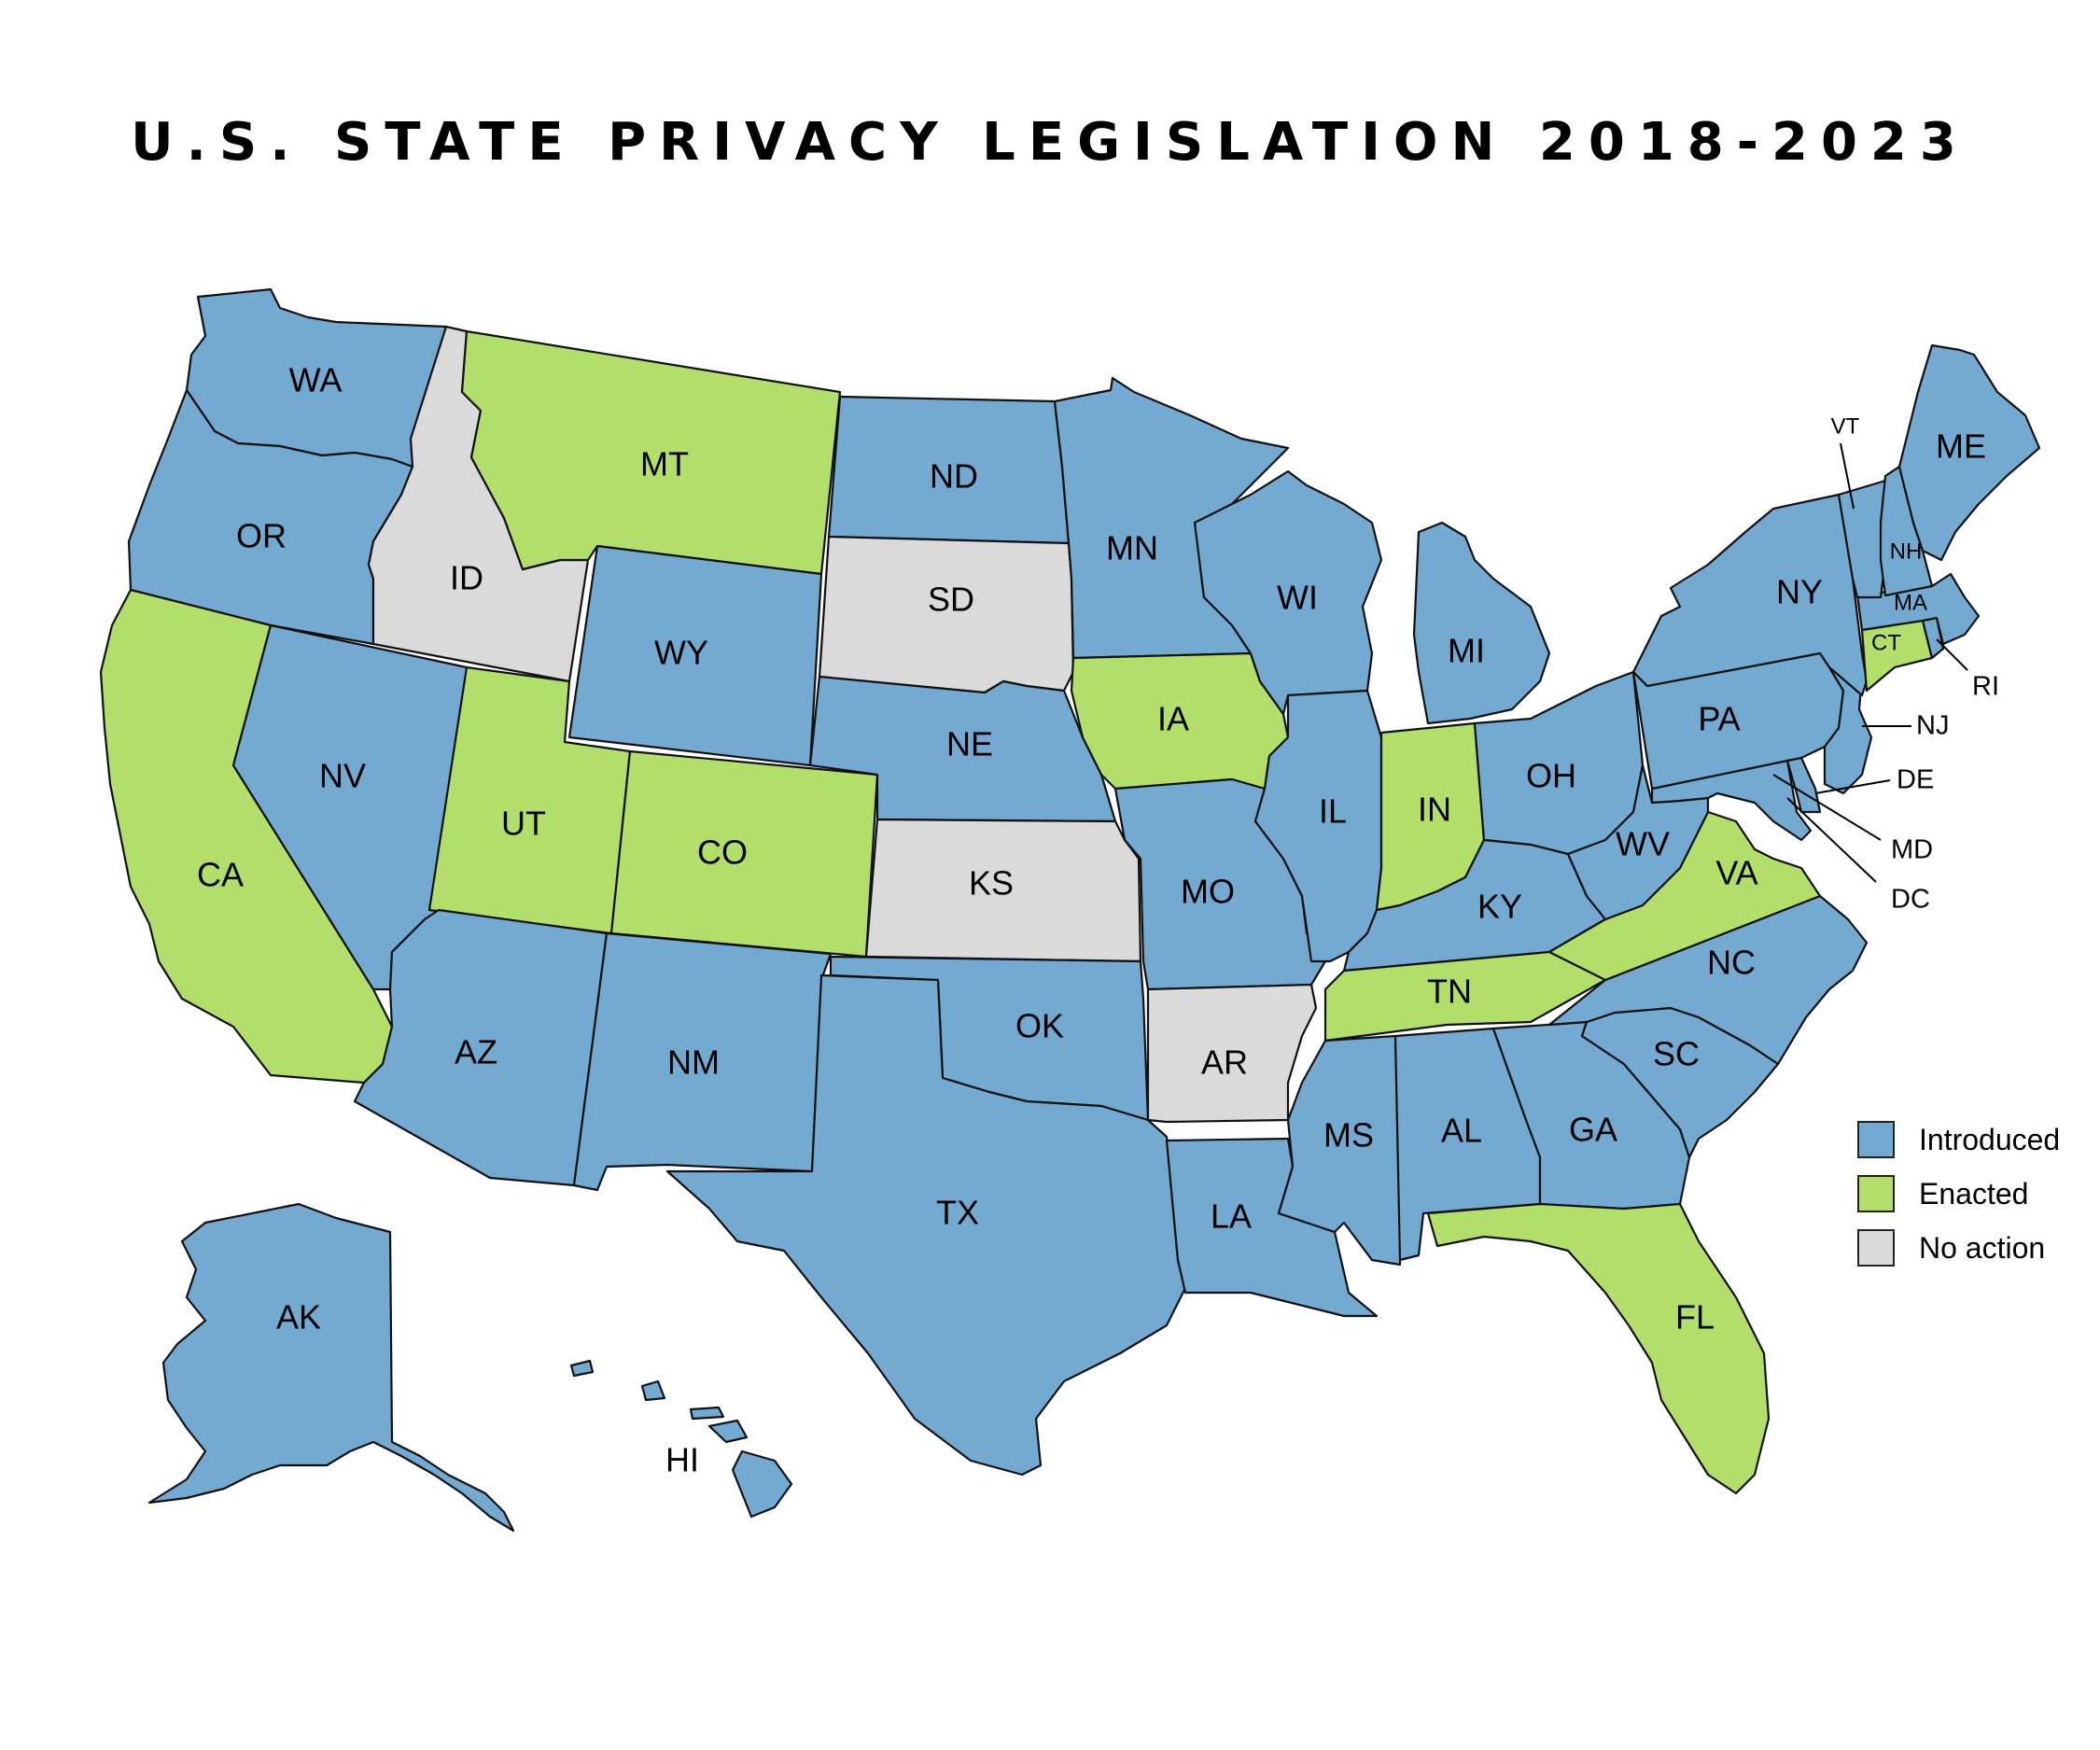  I want to click on label-KS: KS, so click(991, 883).